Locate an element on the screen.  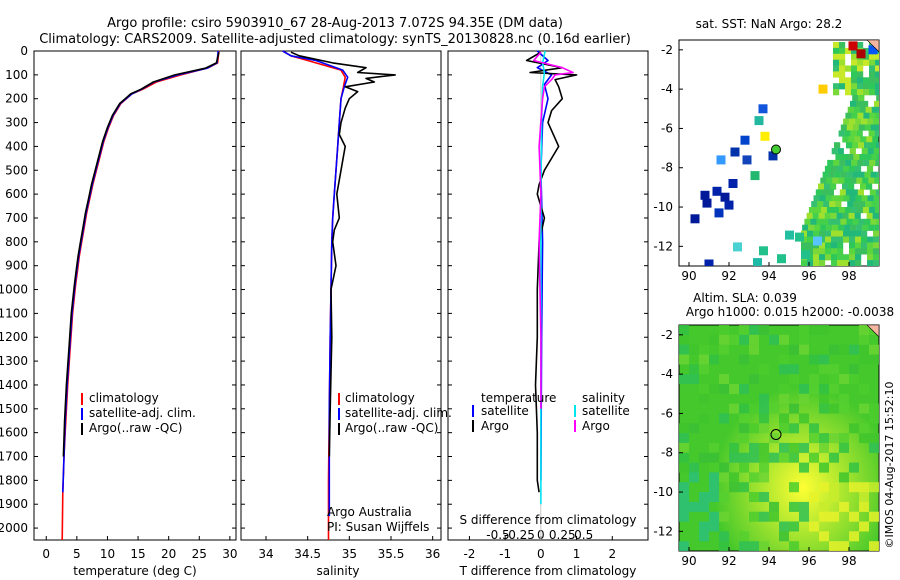
x-tick-label: 10 is located at coordinates (107, 554).